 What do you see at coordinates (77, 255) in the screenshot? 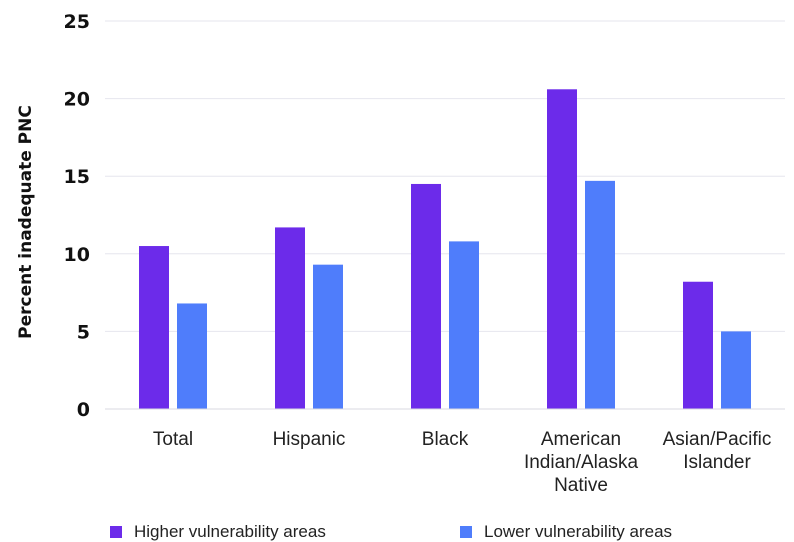
I see `y-tick-label: 10` at bounding box center [77, 255].